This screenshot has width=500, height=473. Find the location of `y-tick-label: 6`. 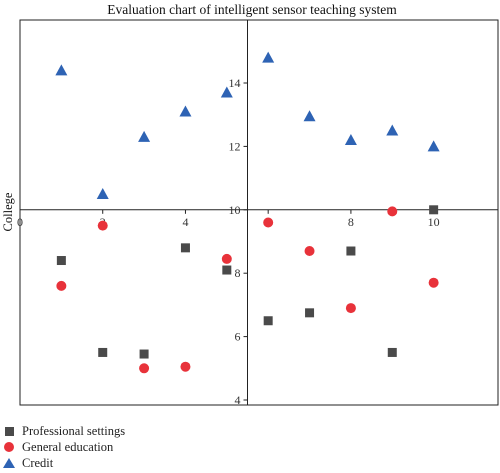

y-tick-label: 6 is located at coordinates (238, 337).